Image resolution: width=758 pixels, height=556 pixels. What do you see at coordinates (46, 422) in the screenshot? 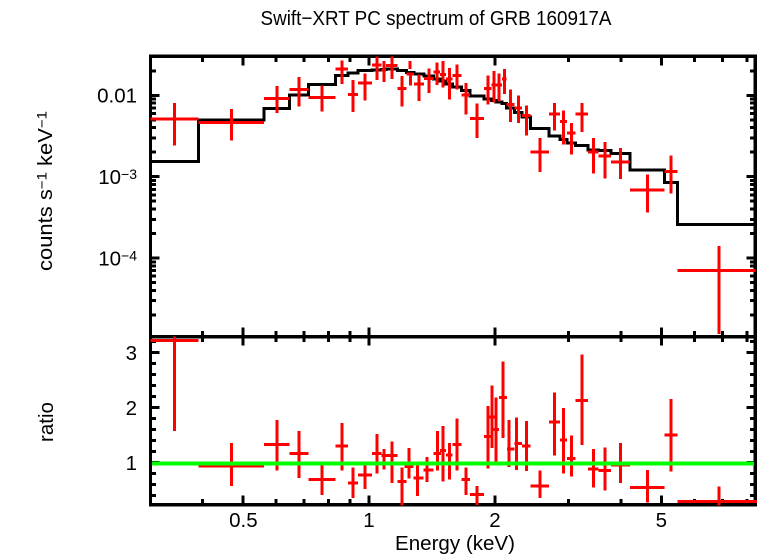
I see `svg-text: ratio` at bounding box center [46, 422].